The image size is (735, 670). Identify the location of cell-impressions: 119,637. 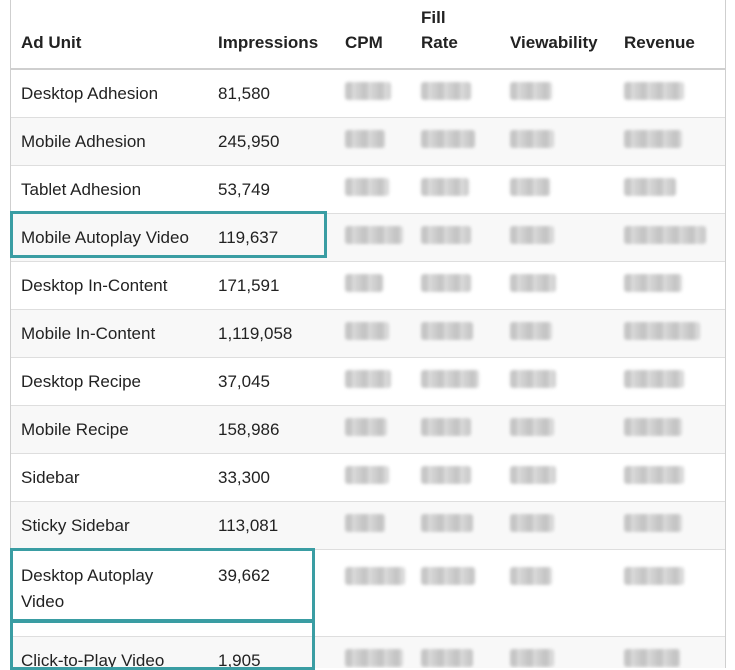
(281, 237).